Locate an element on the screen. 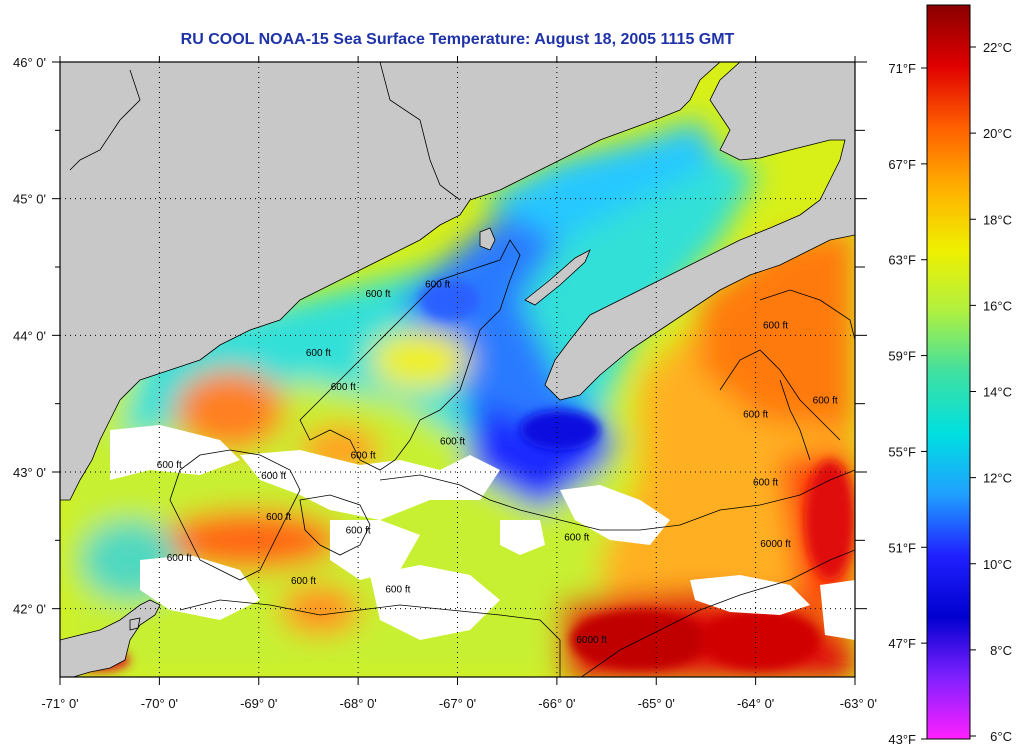 Image resolution: width=1016 pixels, height=754 pixels. celsius-label: 12°C is located at coordinates (997, 478).